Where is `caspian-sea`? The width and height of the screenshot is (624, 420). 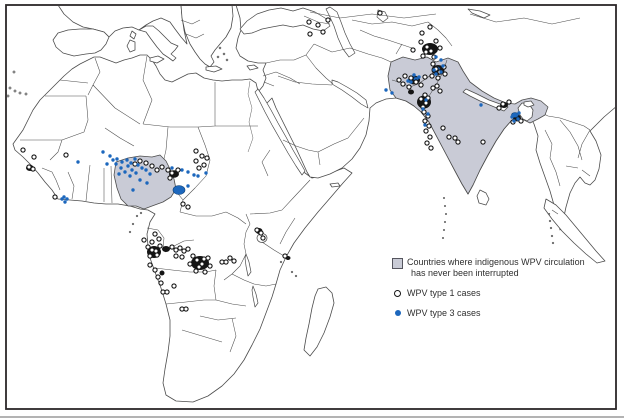
caspian-sea is located at coordinates (340, 32).